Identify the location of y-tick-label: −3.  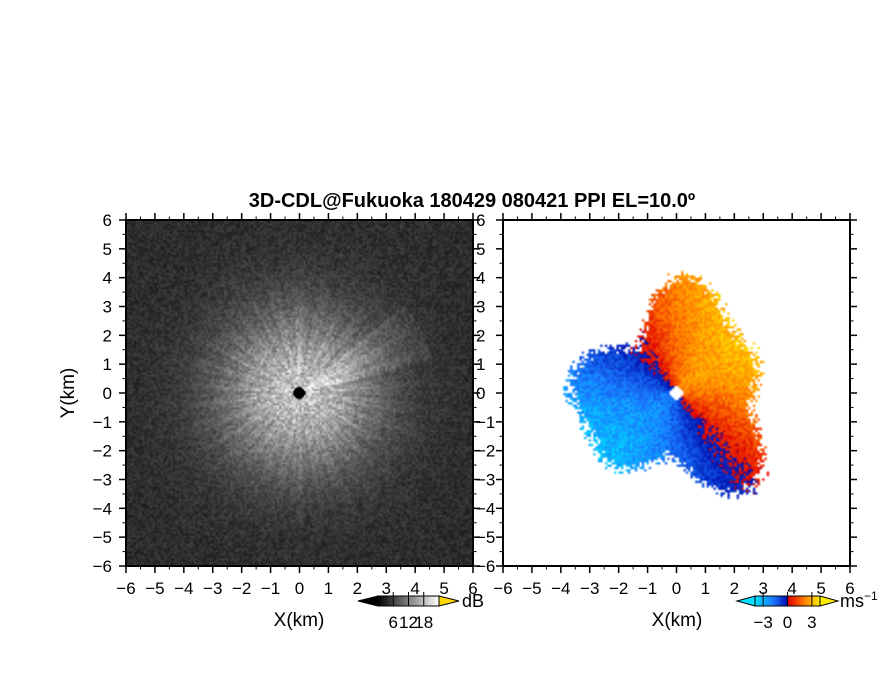
(102, 480).